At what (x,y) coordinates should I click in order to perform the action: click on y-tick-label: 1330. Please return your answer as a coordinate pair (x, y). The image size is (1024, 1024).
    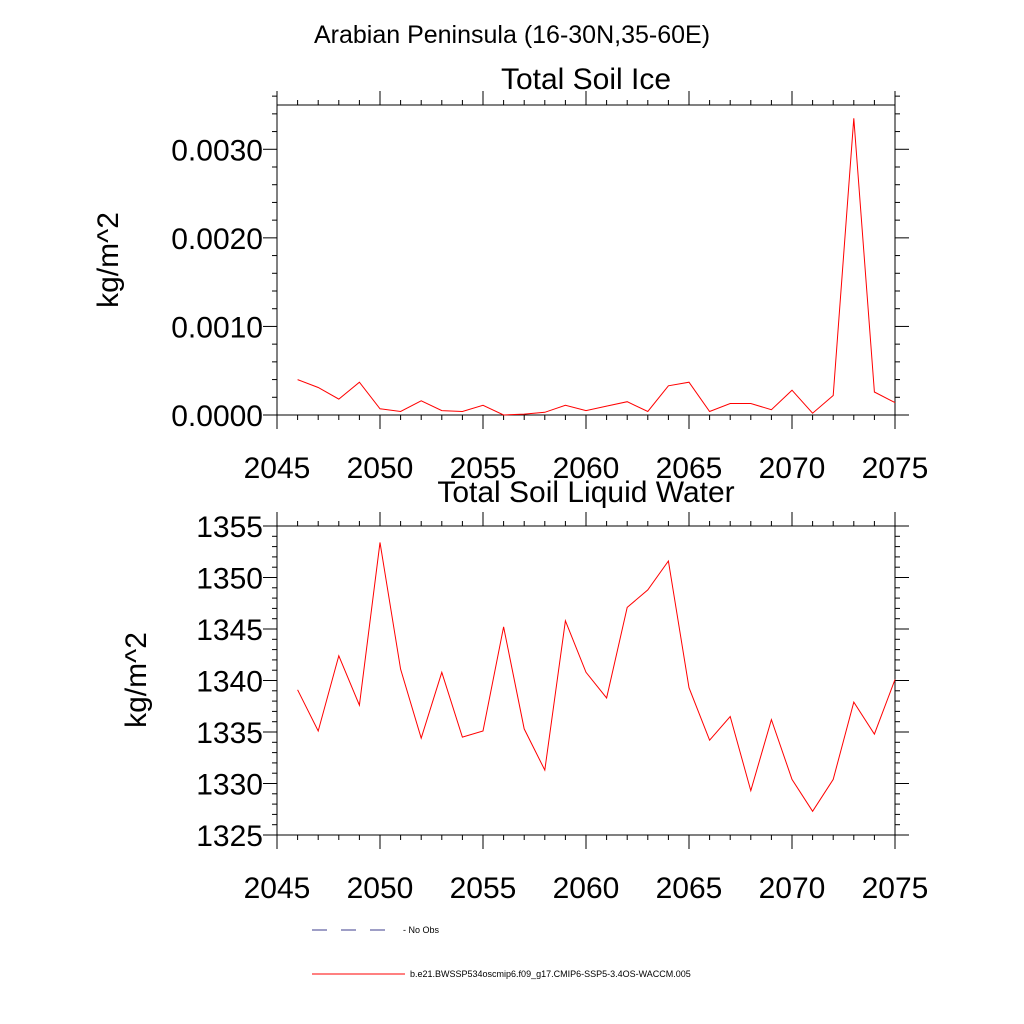
    Looking at the image, I should click on (229, 785).